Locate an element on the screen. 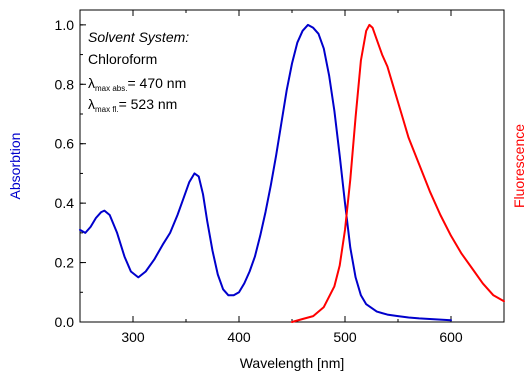 This screenshot has height=376, width=528. annotation-fl-sub: max fl. is located at coordinates (107, 109).